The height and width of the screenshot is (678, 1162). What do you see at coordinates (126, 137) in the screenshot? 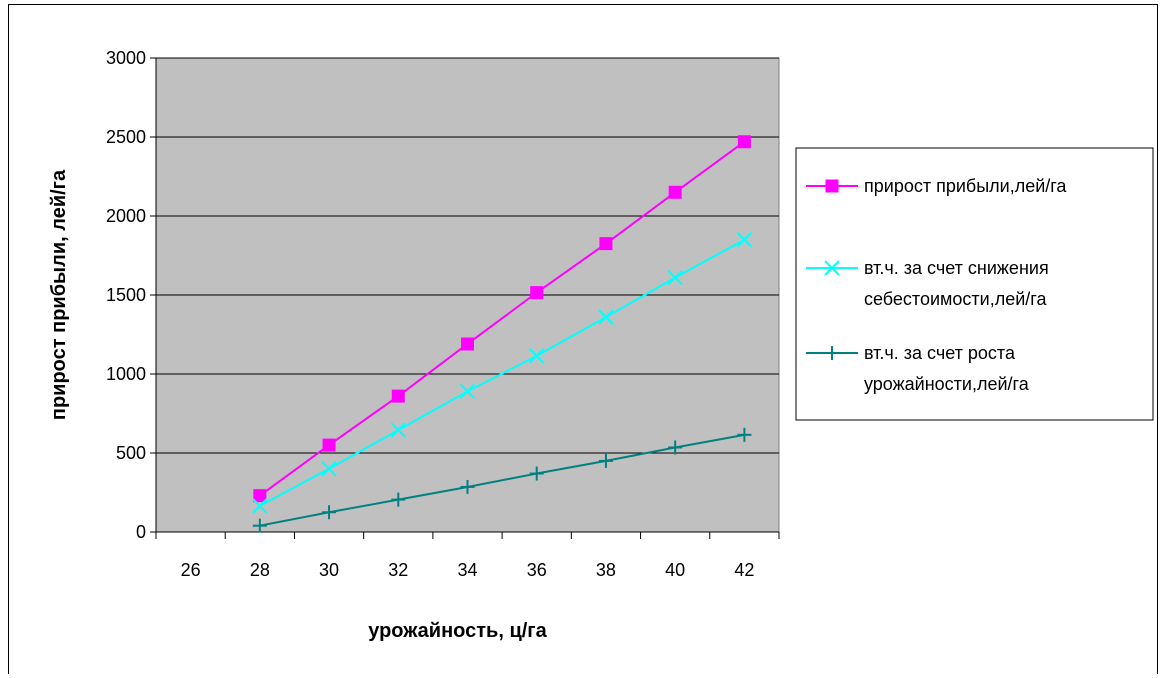
I see `y-tick-label: 2500` at bounding box center [126, 137].